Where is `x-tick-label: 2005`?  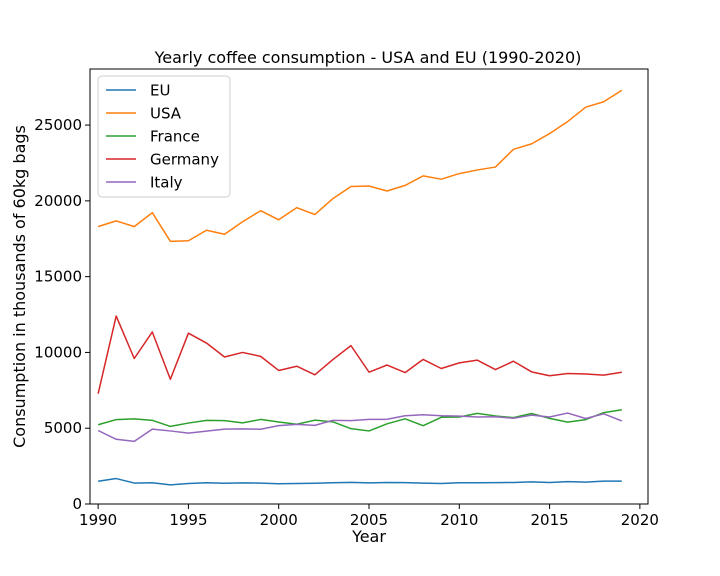 x-tick-label: 2005 is located at coordinates (369, 520).